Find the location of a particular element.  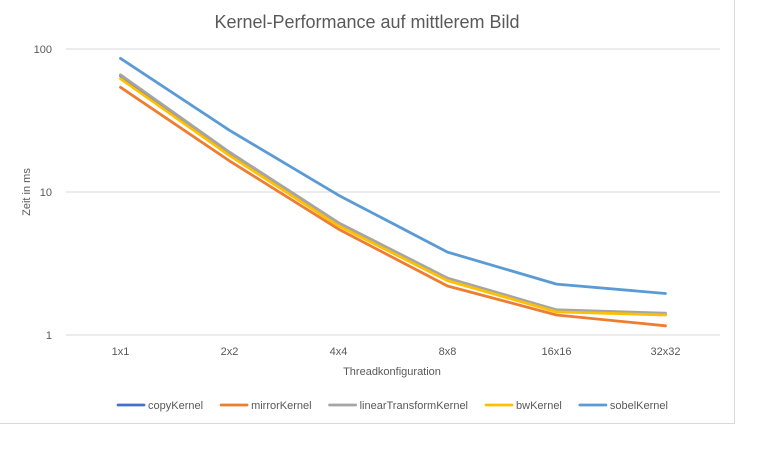

x-tick-label: 2x2 is located at coordinates (230, 352).